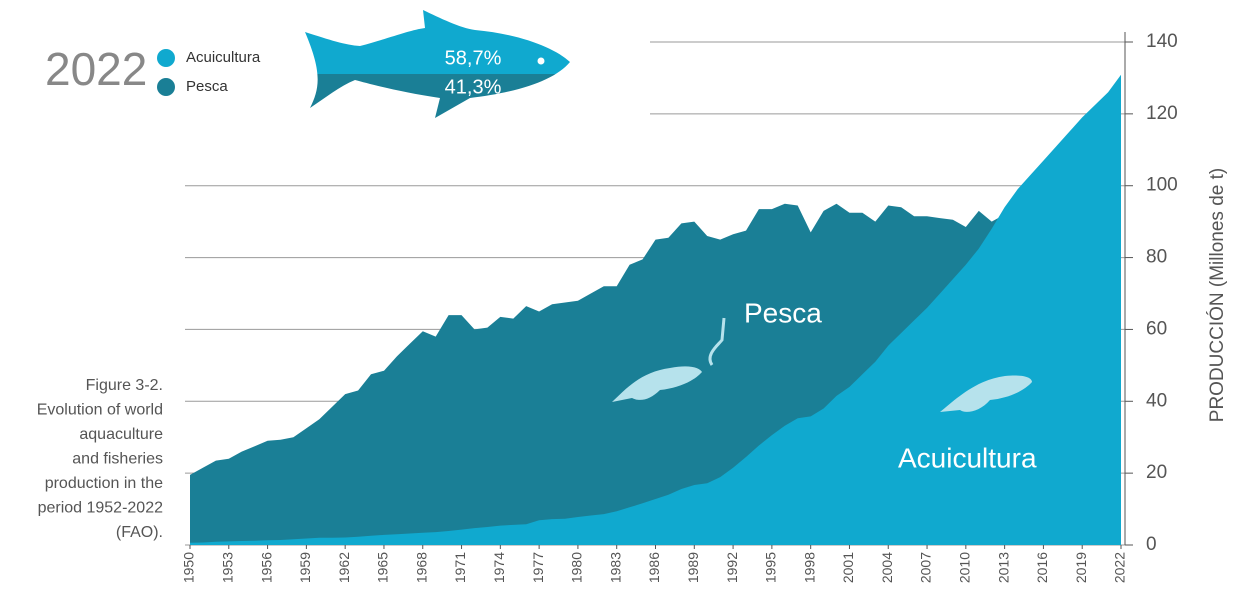 This screenshot has height=601, width=1236. I want to click on annotation: Pesca, so click(783, 312).